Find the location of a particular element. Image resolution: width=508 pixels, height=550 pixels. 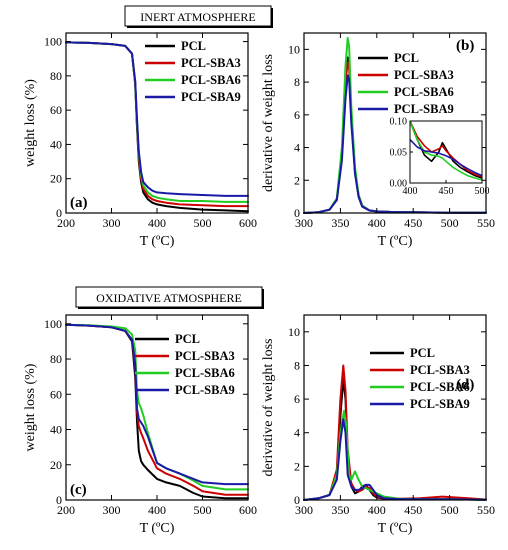

inset-y-tick-label: 0.05 is located at coordinates (399, 153).